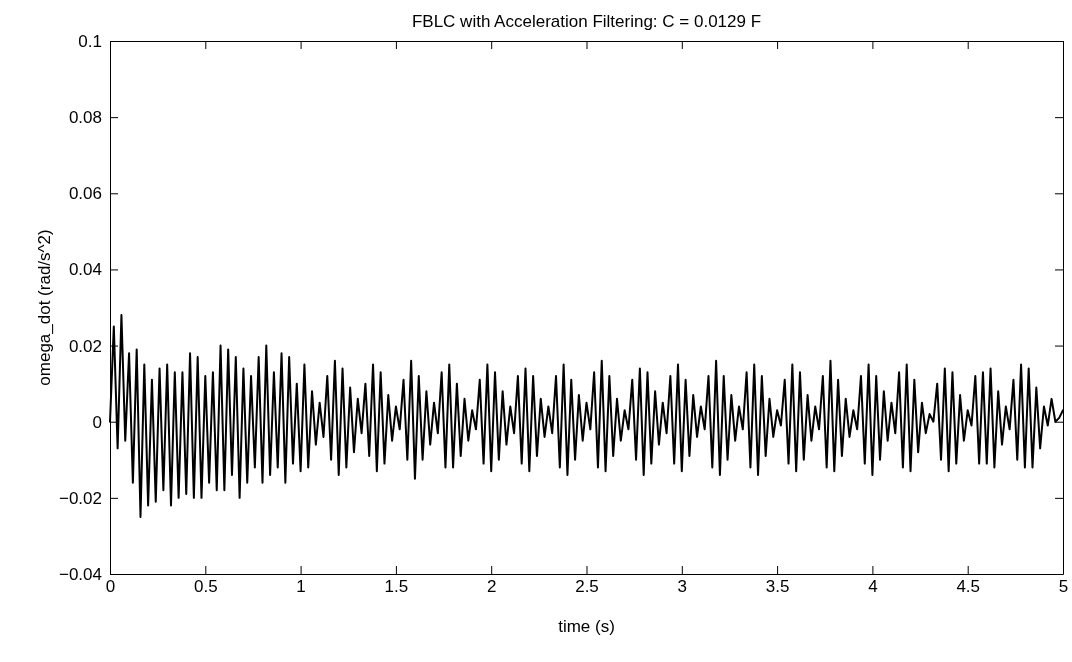 This screenshot has width=1072, height=662. Describe the element at coordinates (873, 587) in the screenshot. I see `x-tick-label: 4` at that location.